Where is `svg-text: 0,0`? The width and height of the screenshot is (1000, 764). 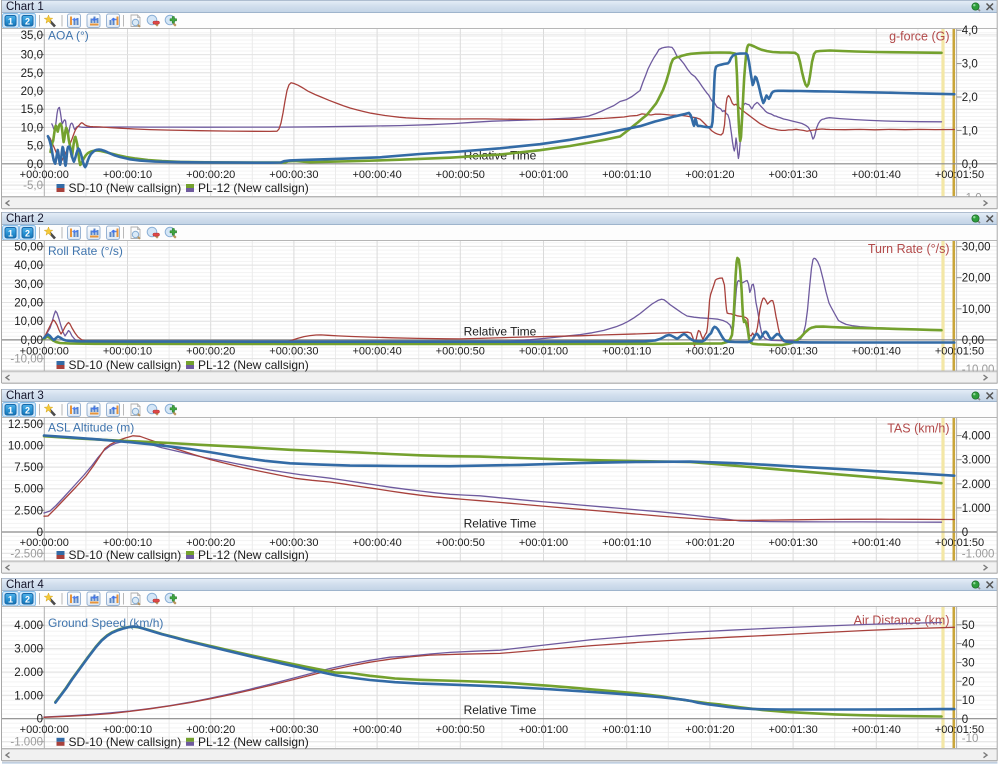
svg-text: 0,0 is located at coordinates (35, 165).